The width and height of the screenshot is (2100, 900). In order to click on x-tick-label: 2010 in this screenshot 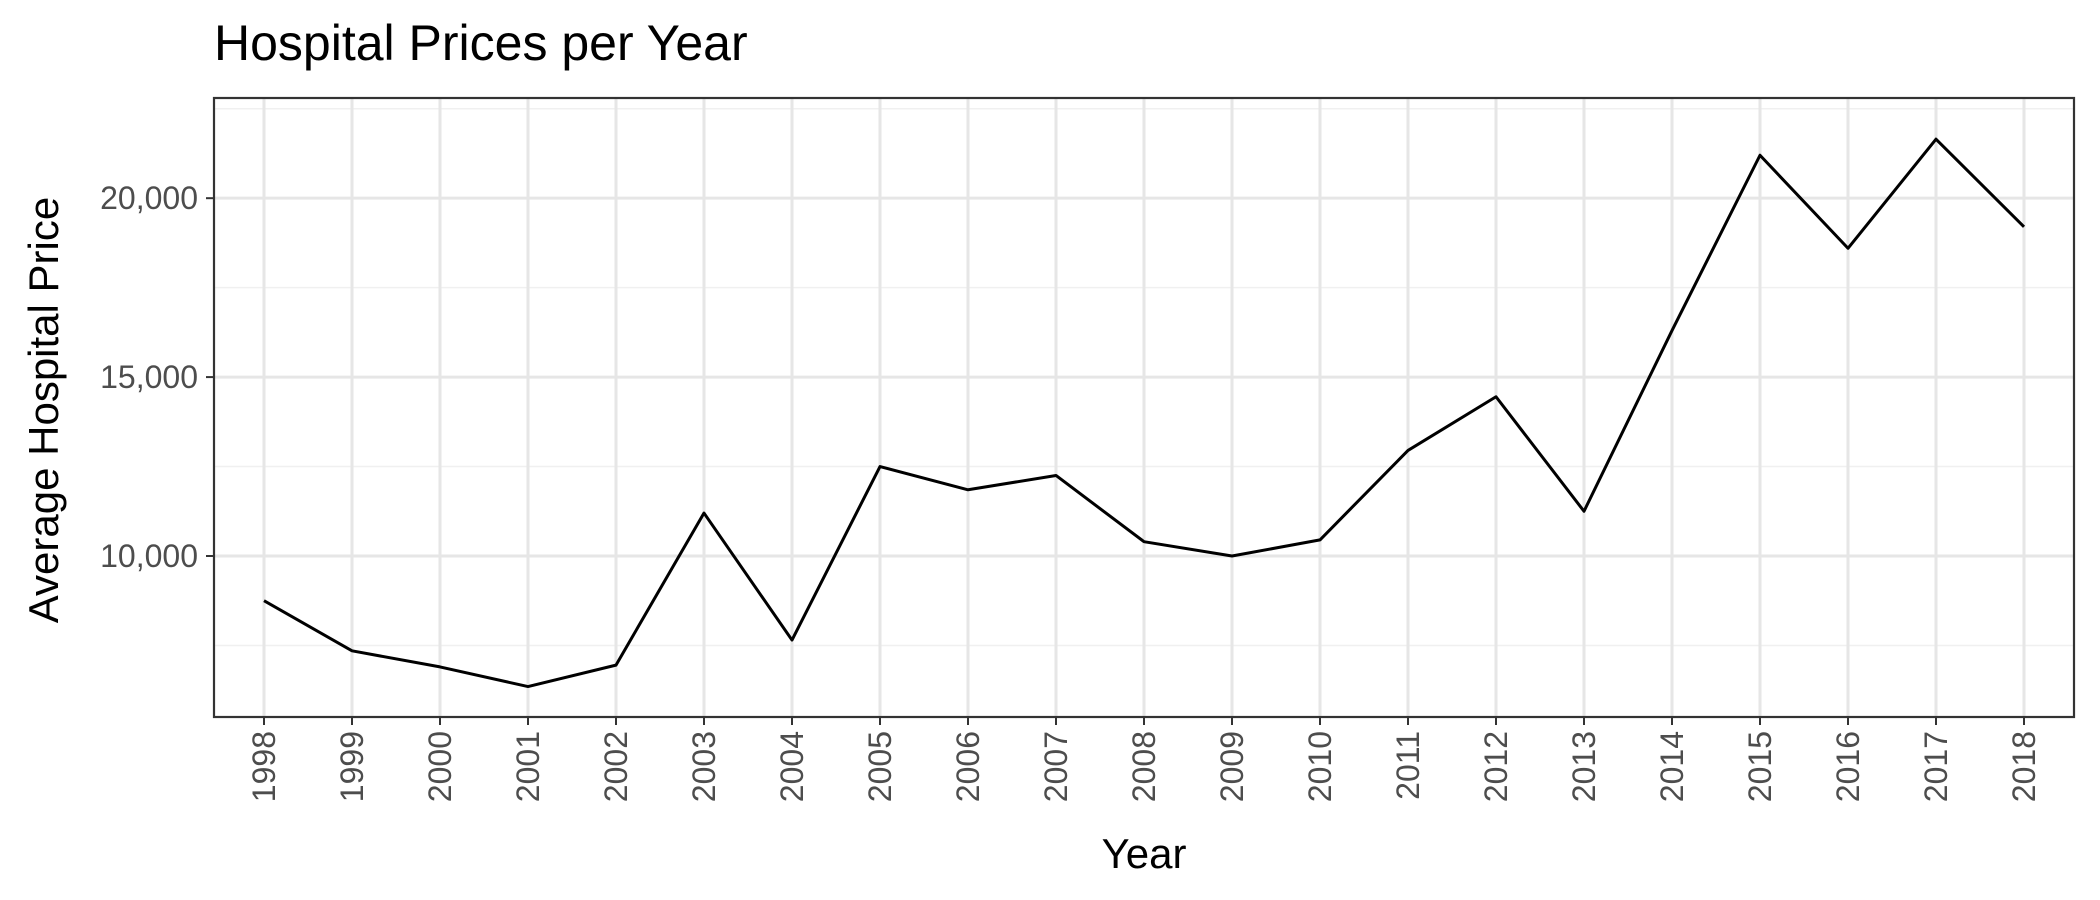, I will do `click(1320, 766)`.